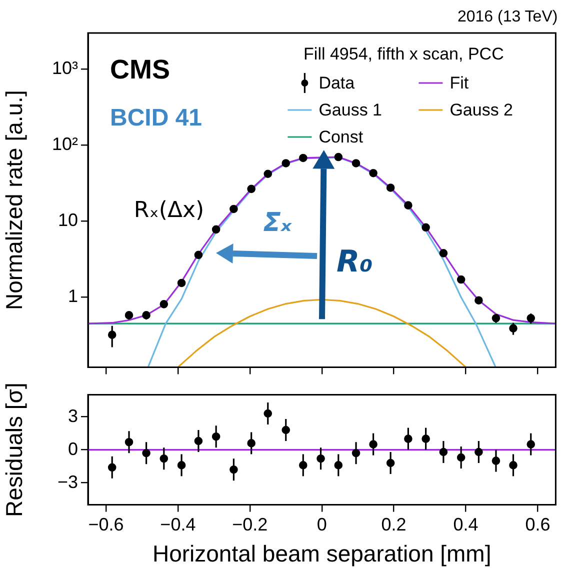 The image size is (561, 575). Describe the element at coordinates (507, 17) in the screenshot. I see `text: 2016 (13 TeV)` at that location.